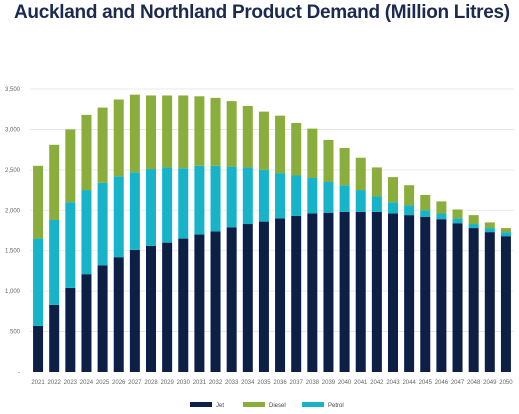  I want to click on x-tick-label: 2037, so click(297, 383).